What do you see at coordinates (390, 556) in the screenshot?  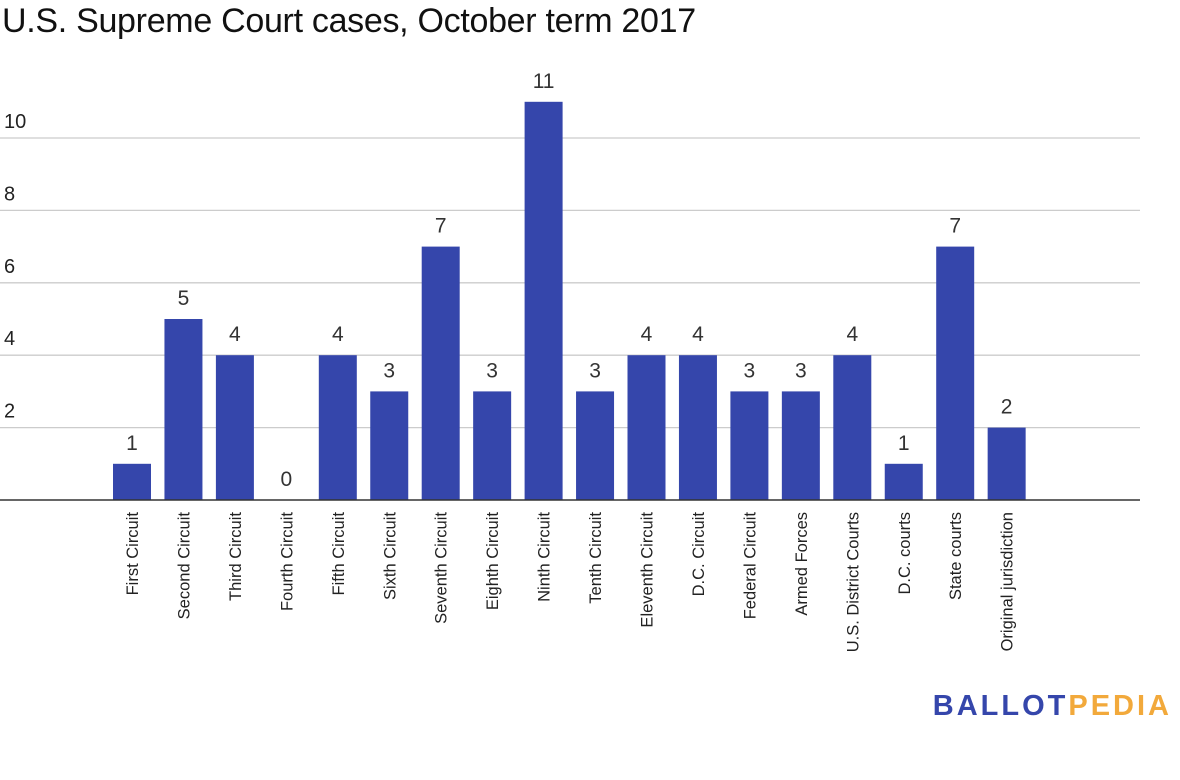 I see `x-tick-label-sixth-circuit: Sixth Circuit` at bounding box center [390, 556].